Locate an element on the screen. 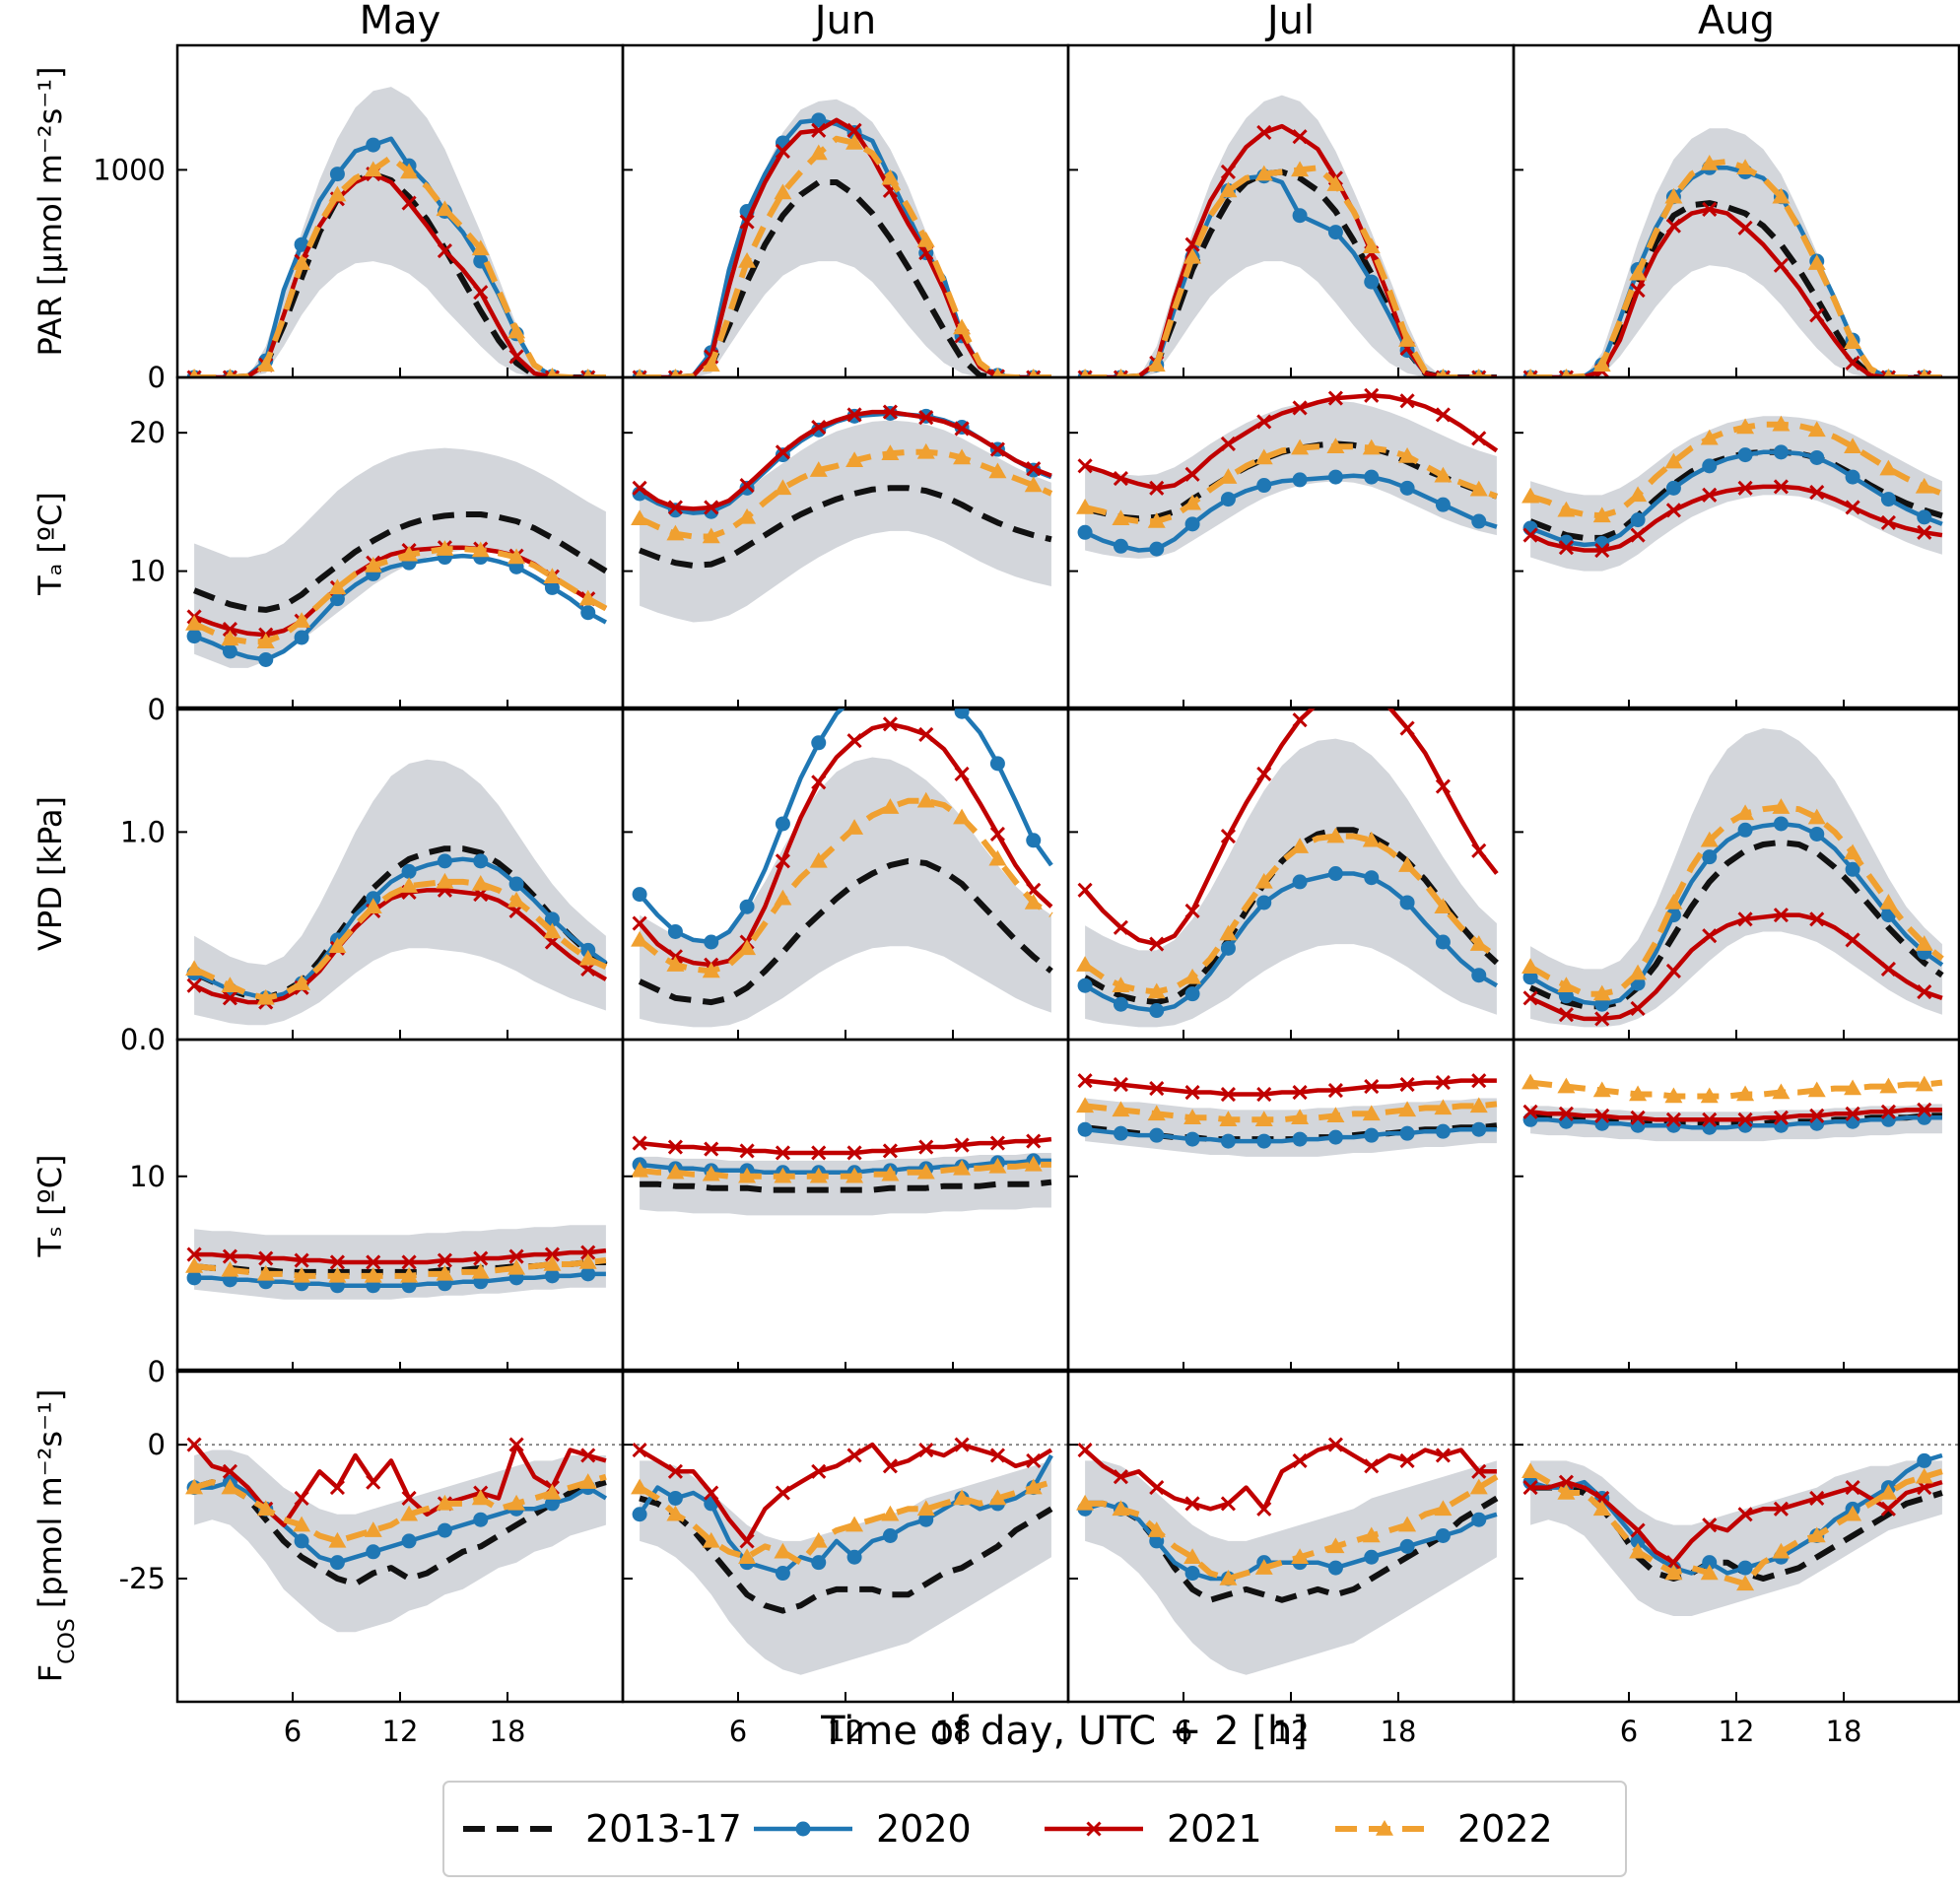  panel-jun-row-4: 6 12 18 is located at coordinates (846, 1558).